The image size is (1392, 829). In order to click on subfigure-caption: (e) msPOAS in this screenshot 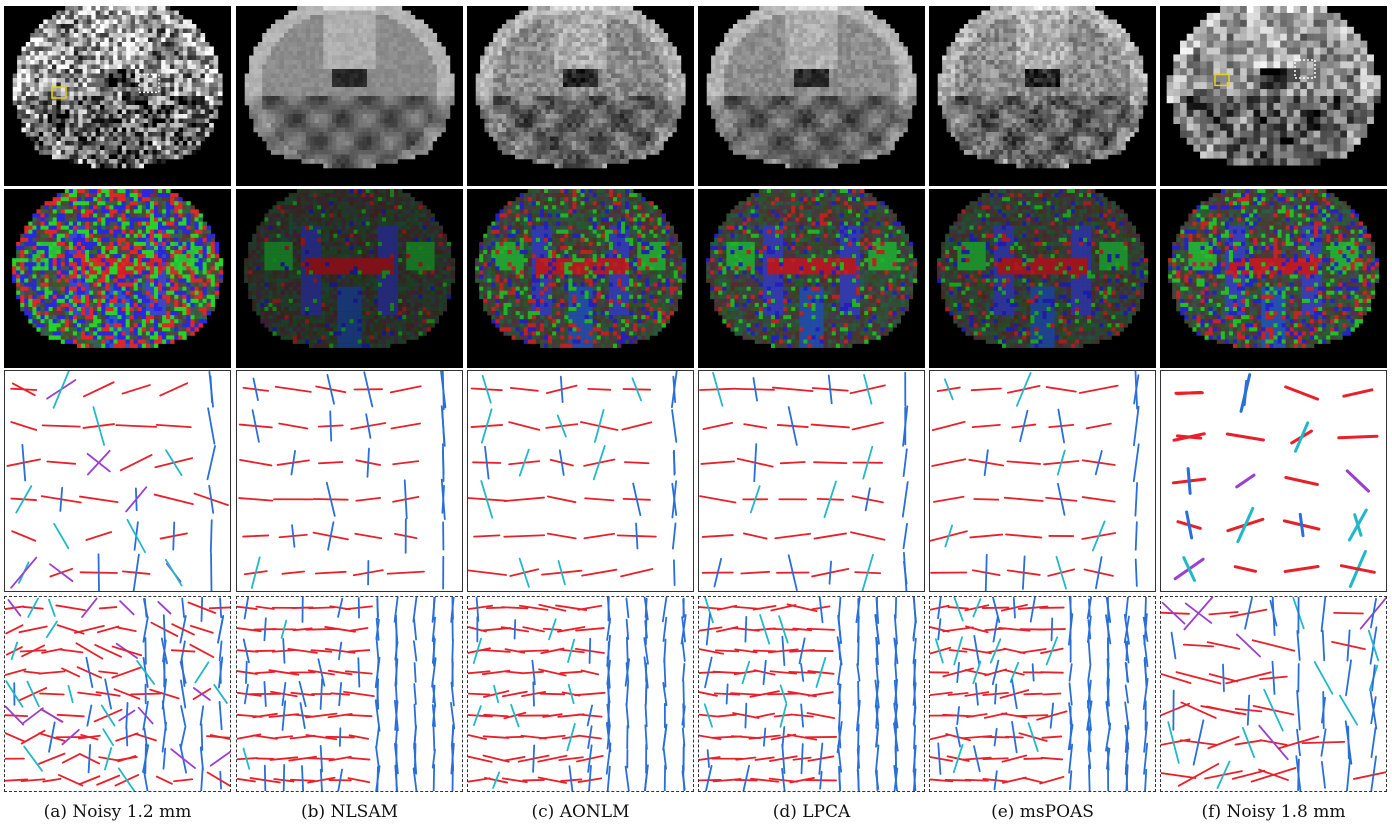, I will do `click(1042, 812)`.